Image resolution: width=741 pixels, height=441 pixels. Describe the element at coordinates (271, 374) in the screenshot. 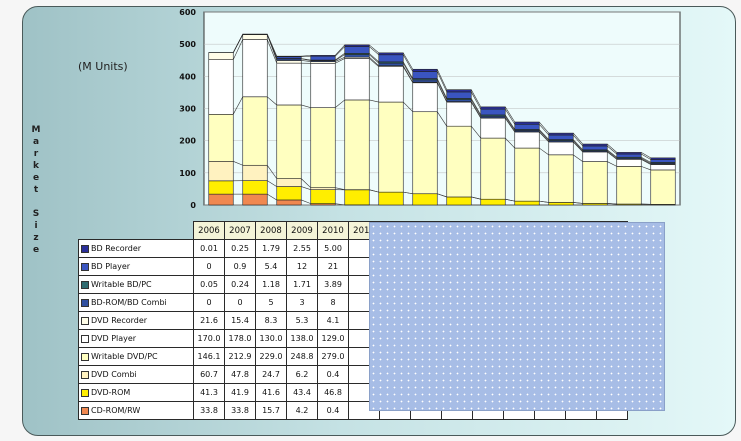

I see `data-label: 24.7` at that location.